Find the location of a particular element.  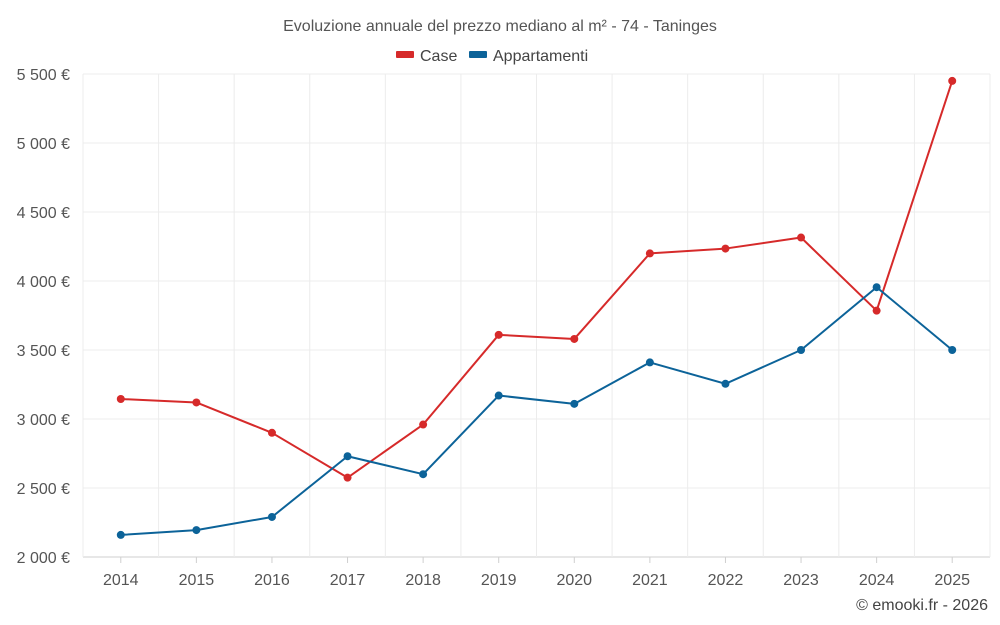

legend-label: Appartamenti is located at coordinates (540, 56).